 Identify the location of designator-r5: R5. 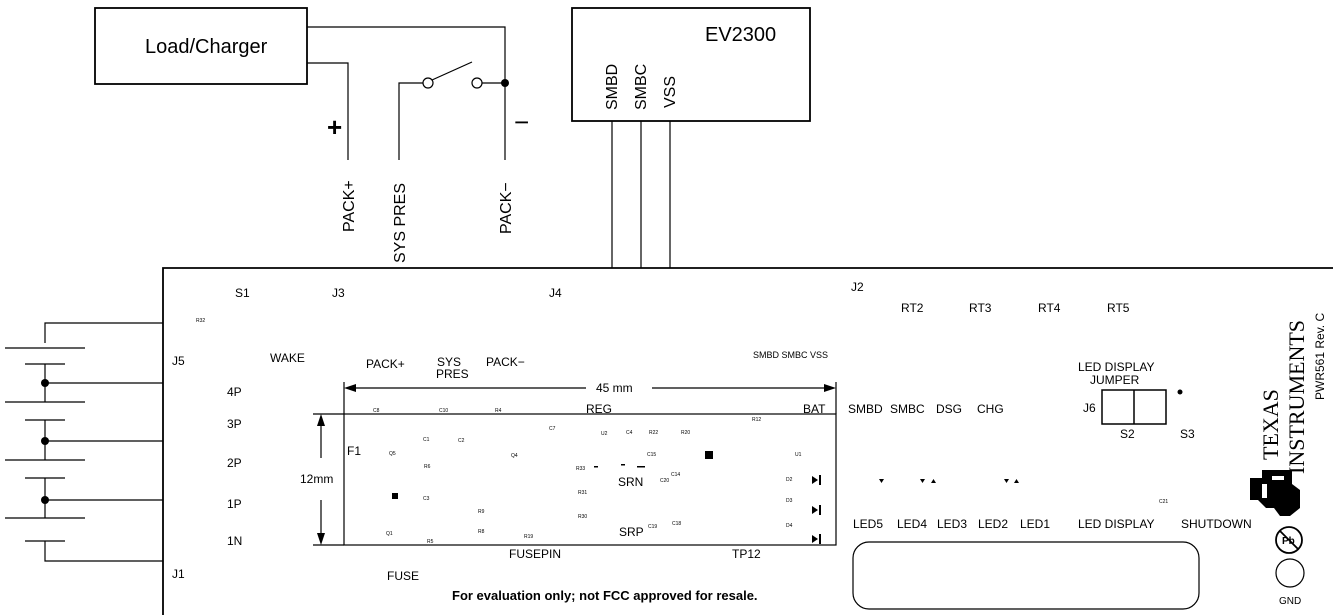
(430, 542).